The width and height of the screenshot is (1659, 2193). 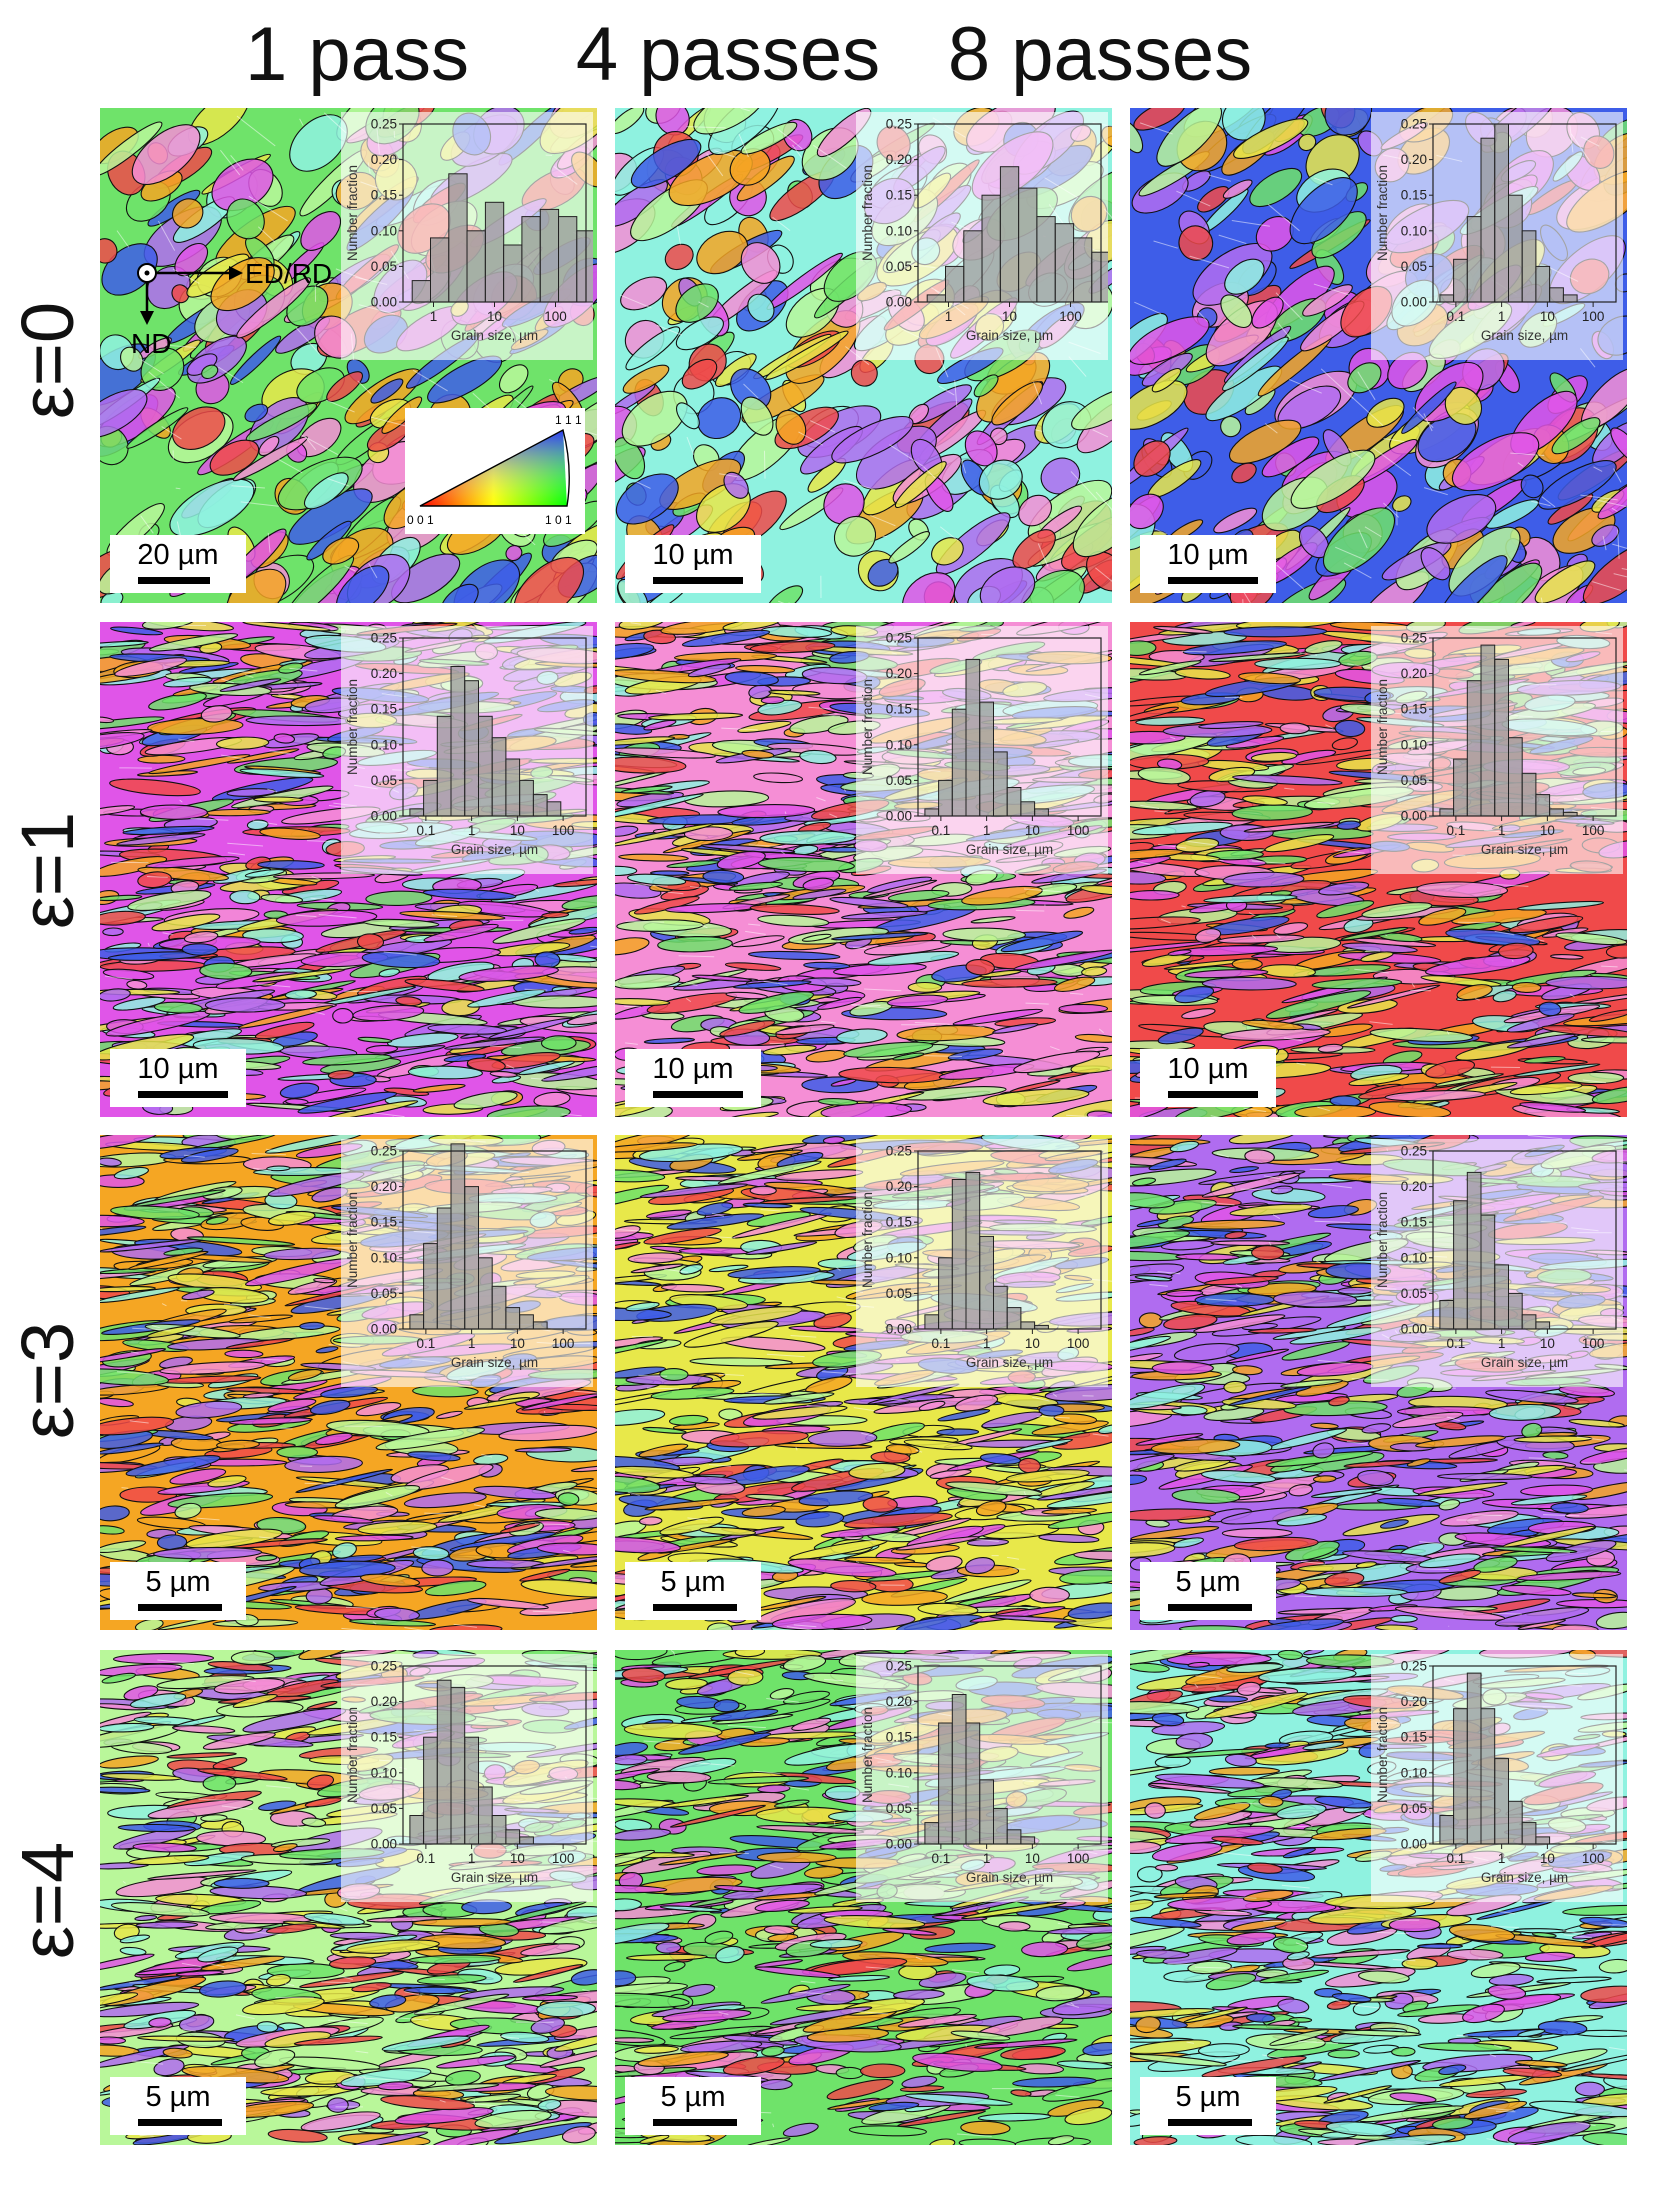 What do you see at coordinates (357, 54) in the screenshot?
I see `column-header-1-pass: 1 pass` at bounding box center [357, 54].